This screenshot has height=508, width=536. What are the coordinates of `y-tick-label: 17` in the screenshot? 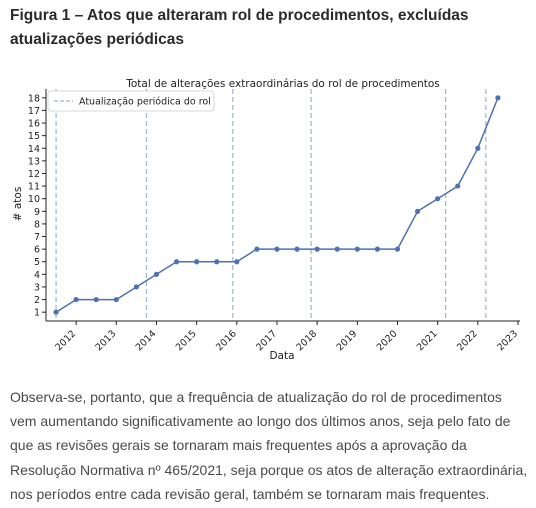 It's located at (34, 111).